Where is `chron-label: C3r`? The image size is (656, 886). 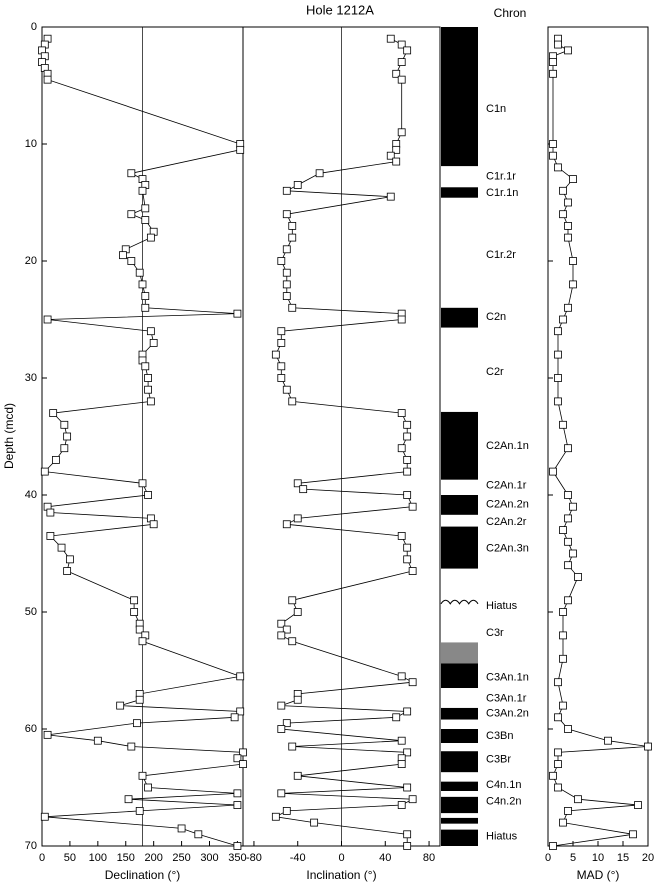
chron-label: C3r is located at coordinates (495, 633).